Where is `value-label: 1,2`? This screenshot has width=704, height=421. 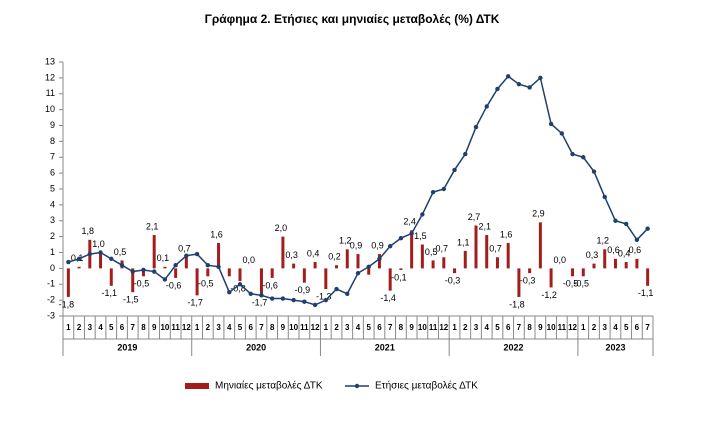 value-label: 1,2 is located at coordinates (345, 241).